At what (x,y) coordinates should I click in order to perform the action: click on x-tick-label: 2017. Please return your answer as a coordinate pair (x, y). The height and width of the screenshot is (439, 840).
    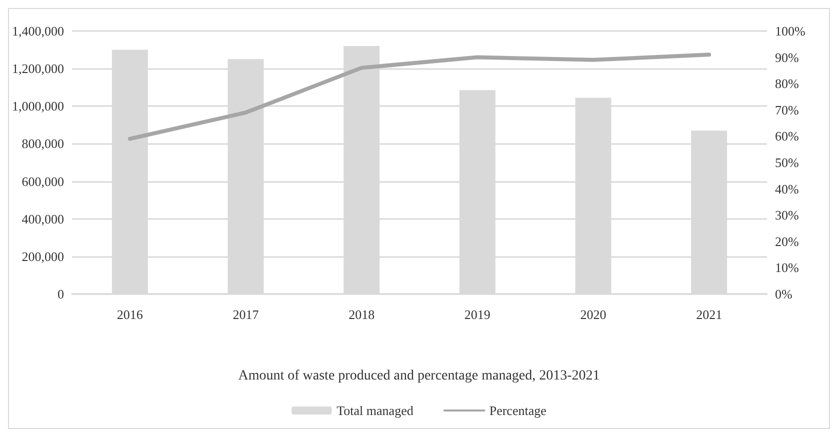
    Looking at the image, I should click on (246, 314).